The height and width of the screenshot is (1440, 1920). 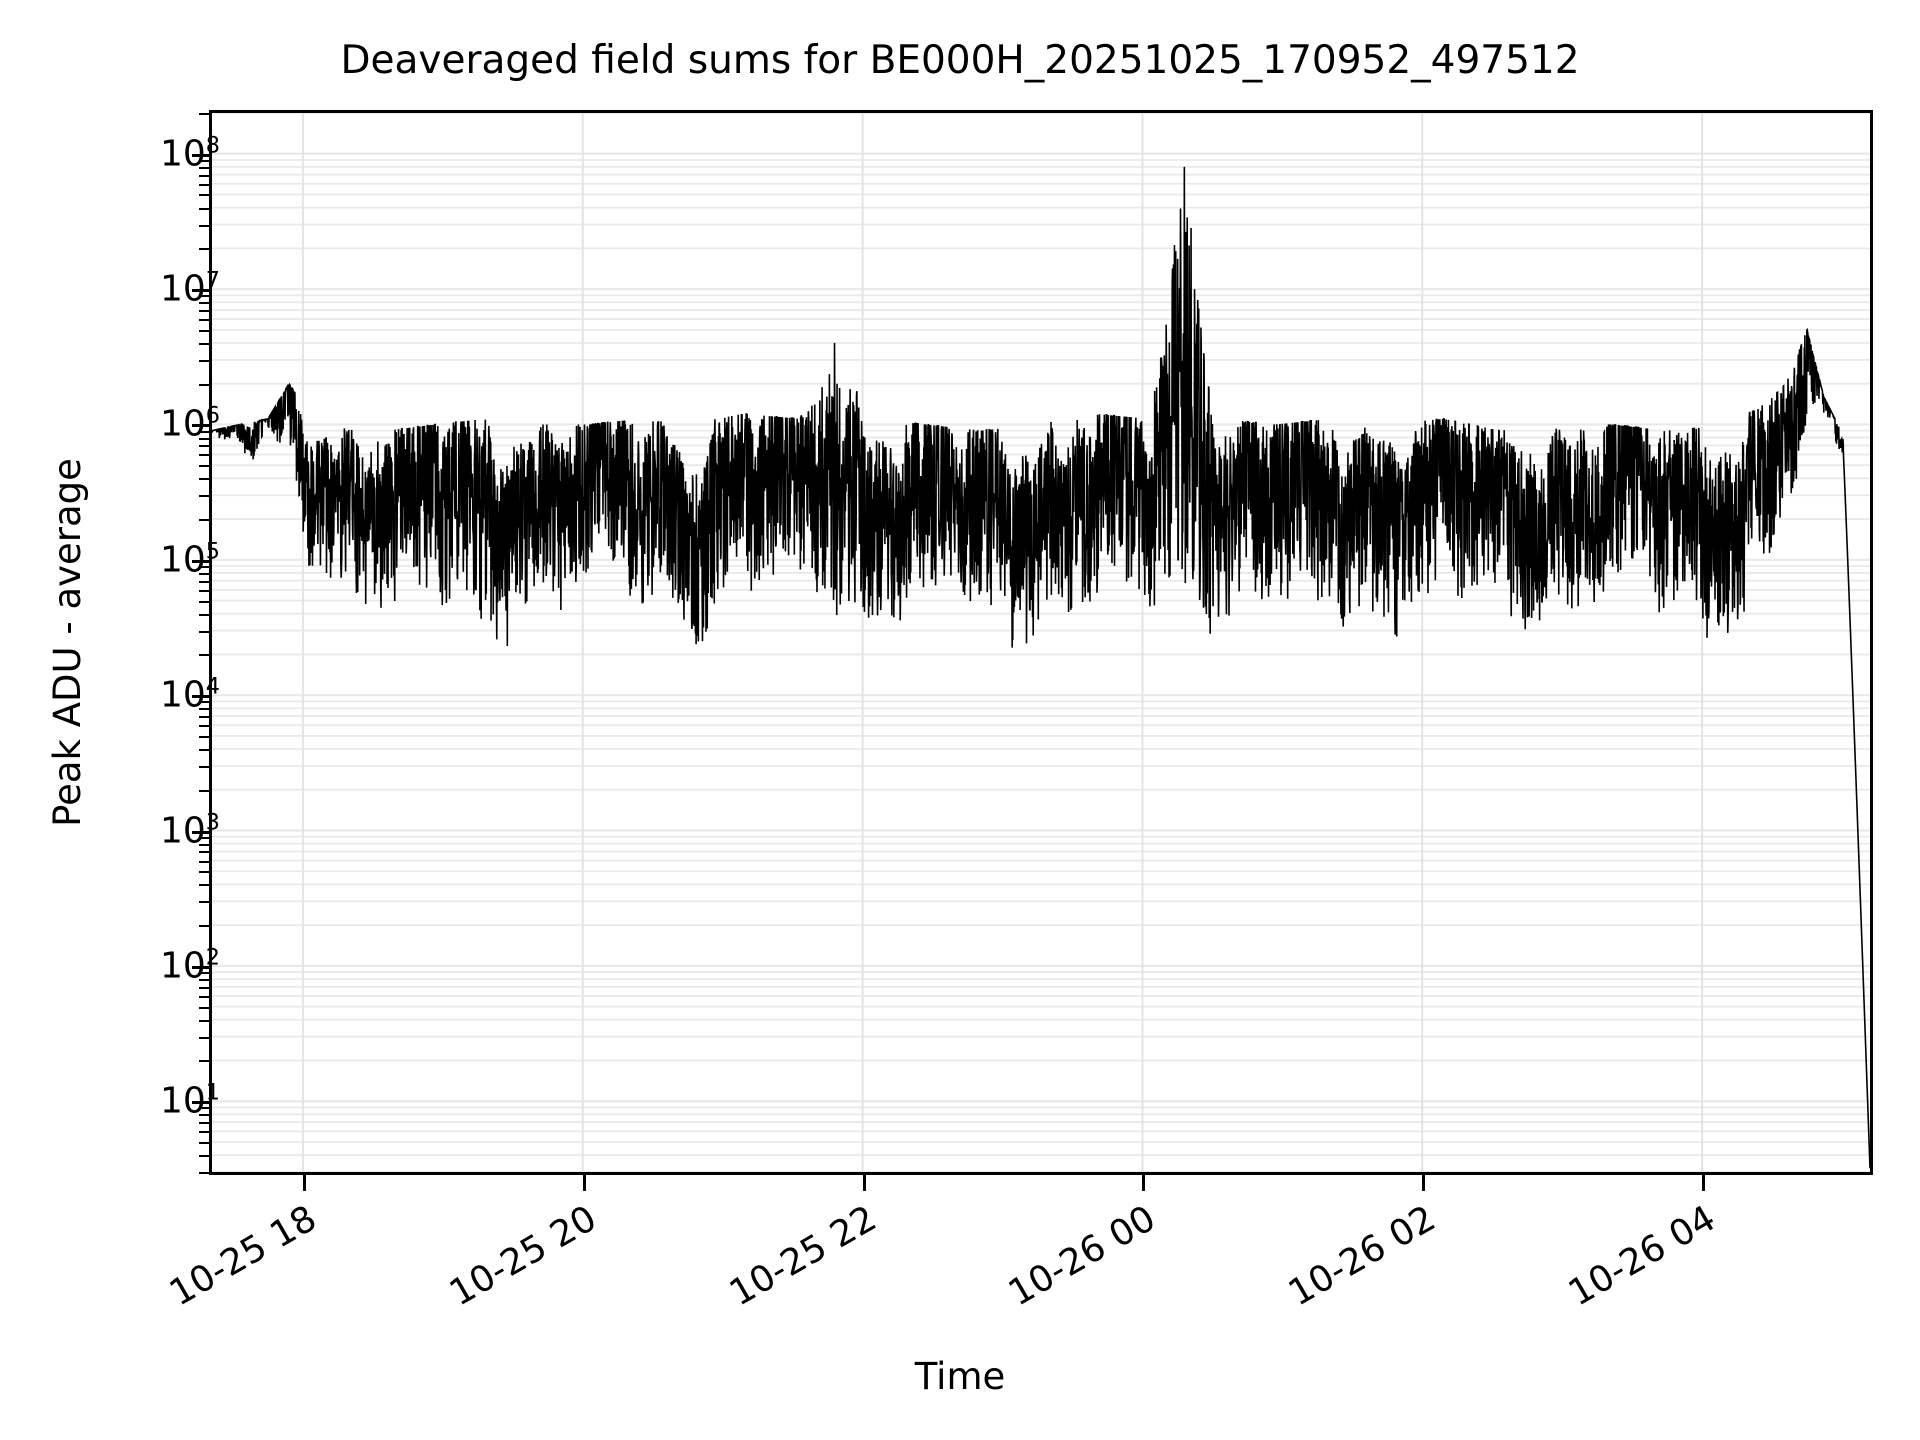 What do you see at coordinates (1082, 1256) in the screenshot?
I see `x-tick-label: 10-26 00` at bounding box center [1082, 1256].